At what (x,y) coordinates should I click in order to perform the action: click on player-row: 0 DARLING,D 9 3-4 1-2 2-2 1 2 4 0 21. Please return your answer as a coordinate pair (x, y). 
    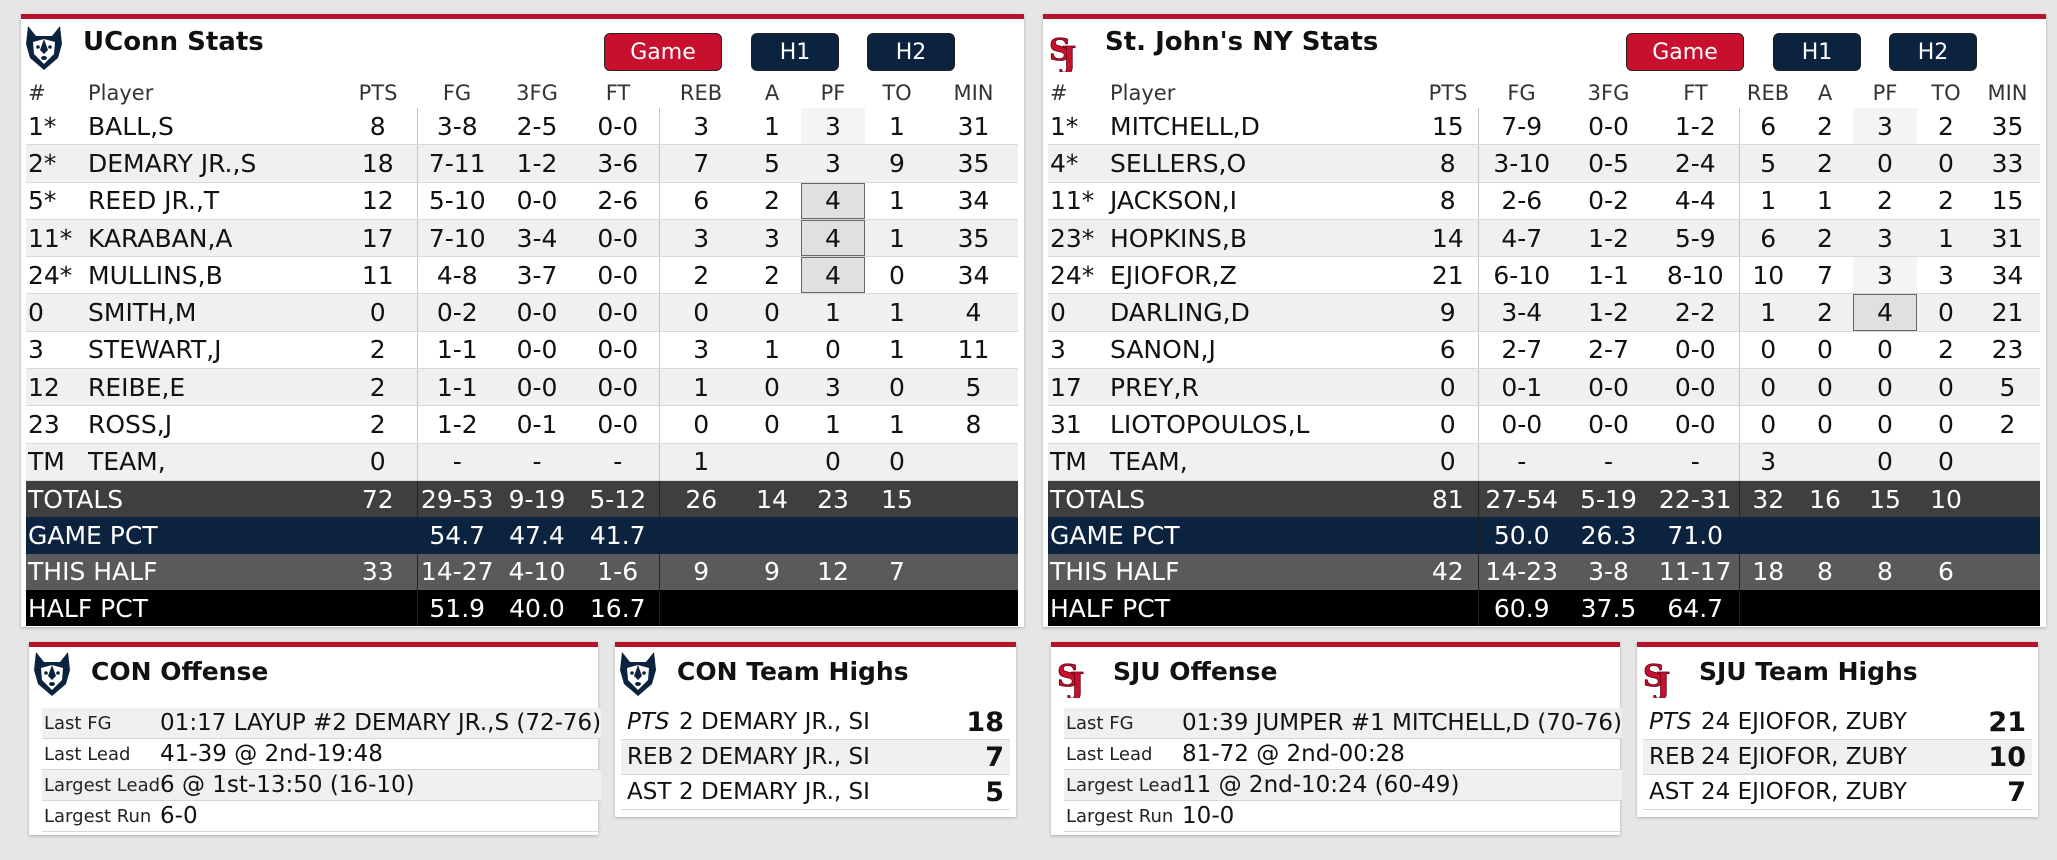
    Looking at the image, I should click on (1544, 312).